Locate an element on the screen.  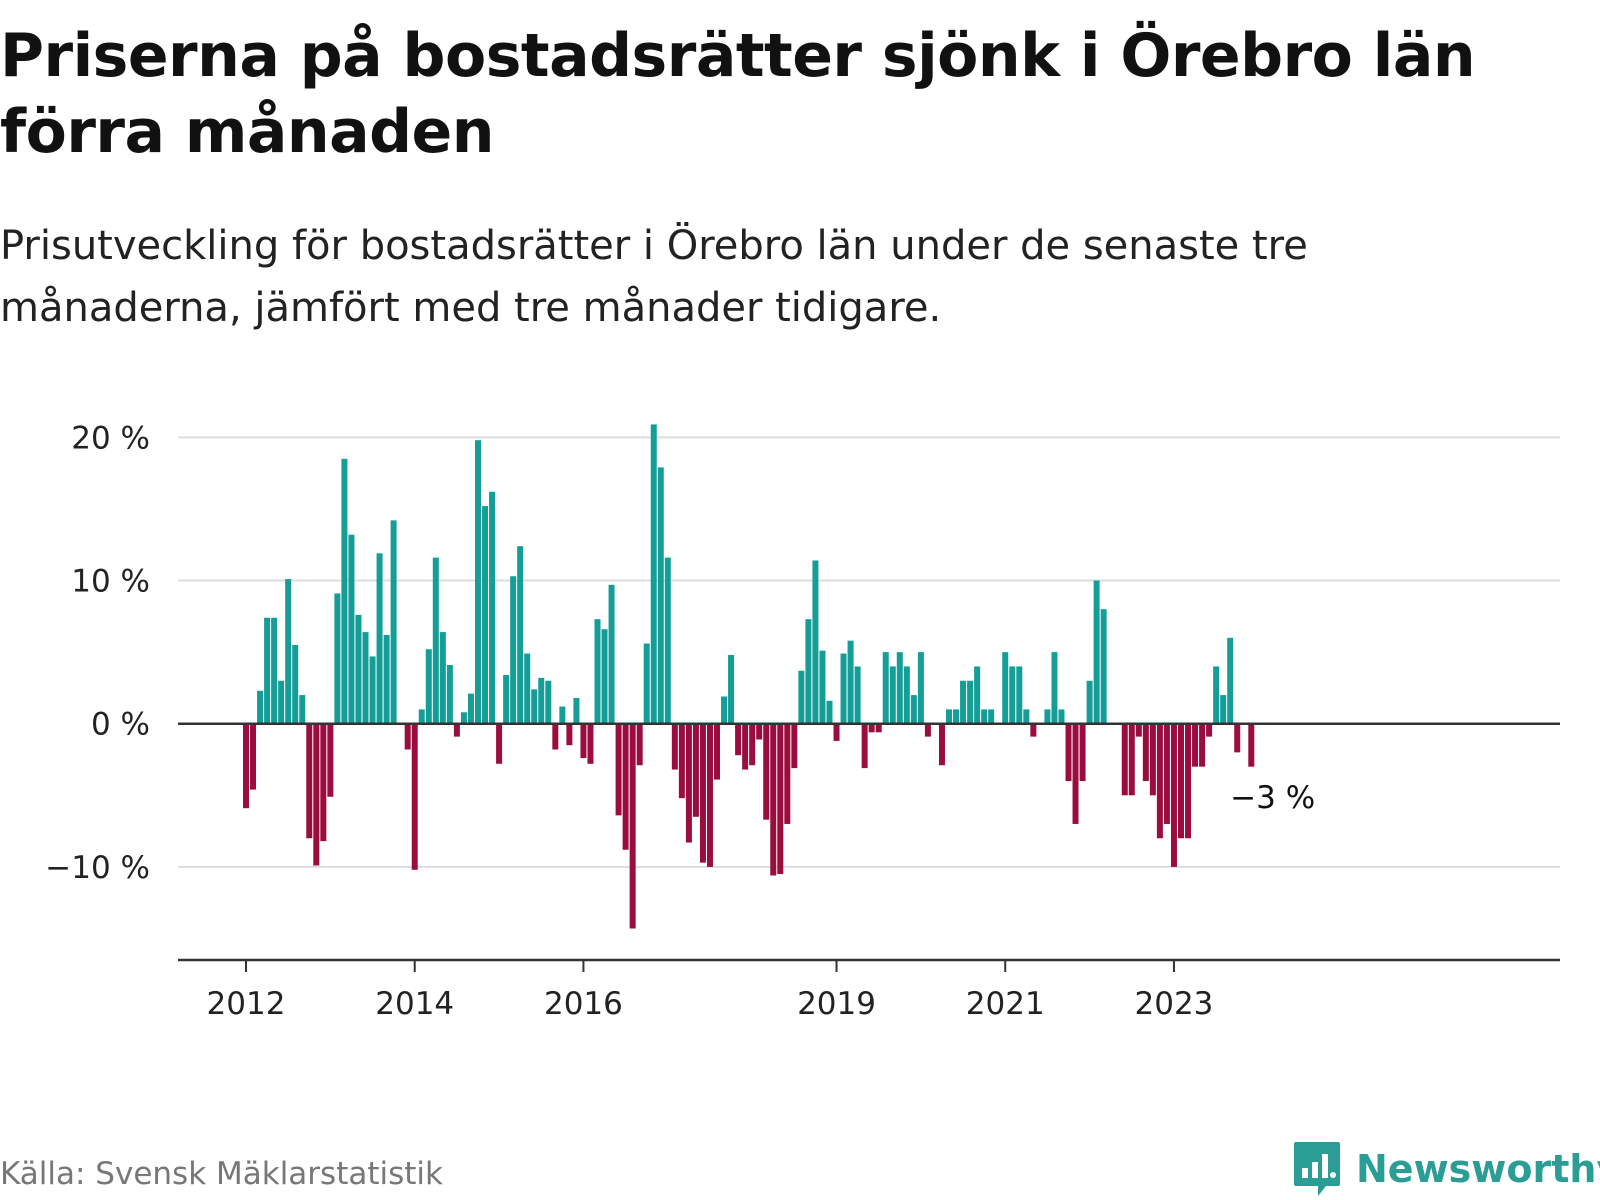
bar-chart-speech-bubble-icon is located at coordinates (1317, 1169).